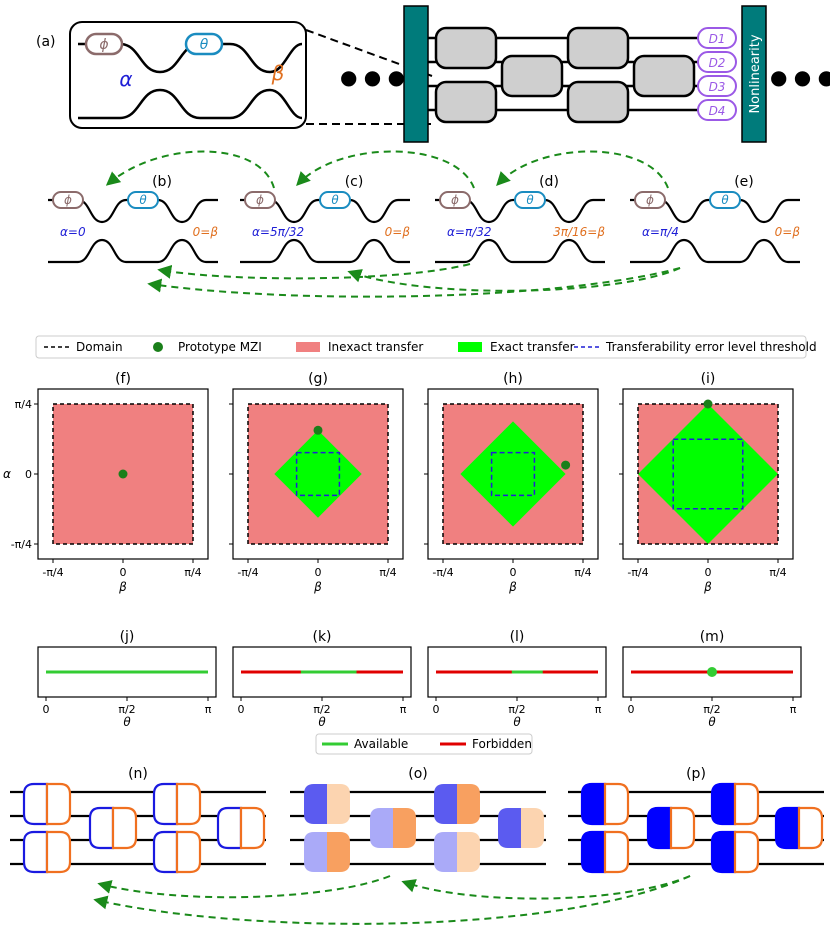 The image size is (830, 930). Describe the element at coordinates (706, 482) in the screenshot. I see `plot-i: (i) -π/4 0 π/4 β` at that location.